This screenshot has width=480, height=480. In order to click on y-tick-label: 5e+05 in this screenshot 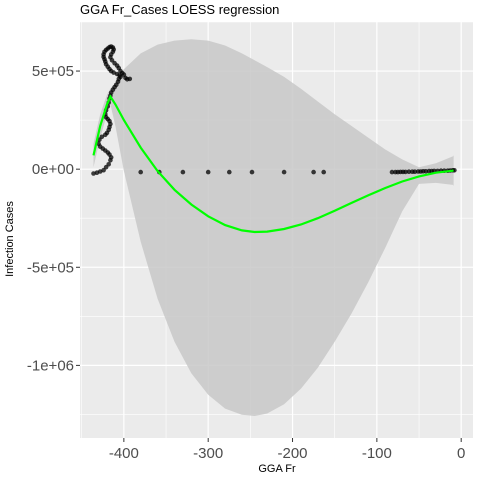, I will do `click(53, 71)`.